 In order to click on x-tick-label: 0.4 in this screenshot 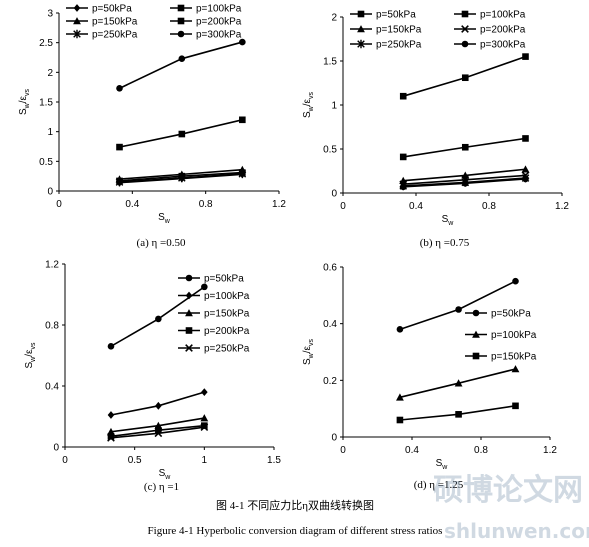, I will do `click(132, 204)`.